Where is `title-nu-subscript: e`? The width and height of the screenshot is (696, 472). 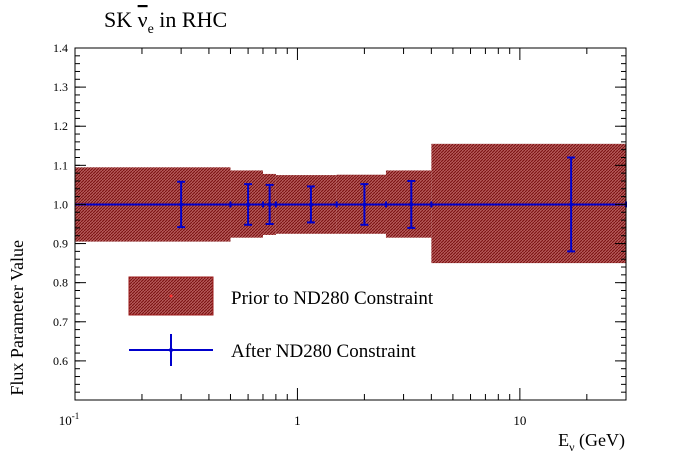 title-nu-subscript: e is located at coordinates (151, 29).